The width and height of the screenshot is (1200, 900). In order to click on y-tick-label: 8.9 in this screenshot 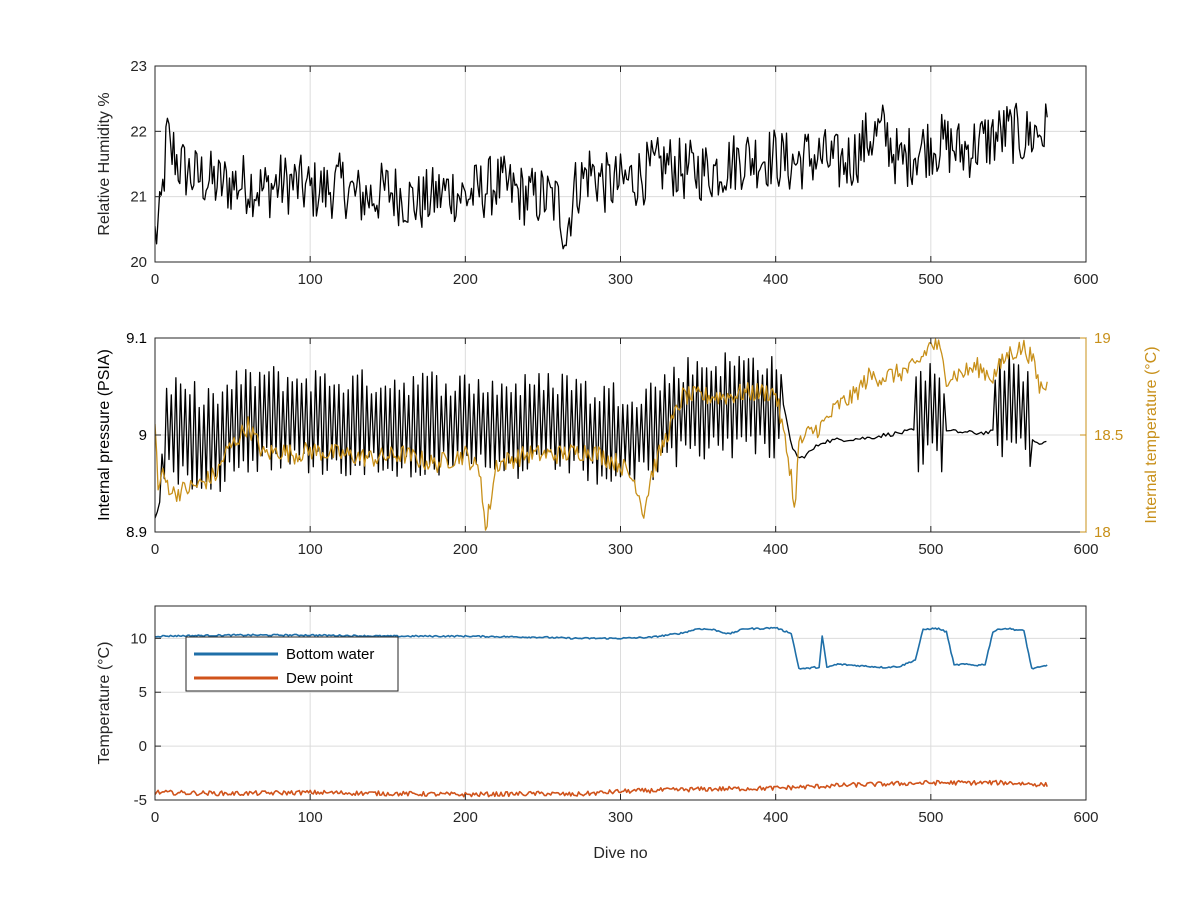, I will do `click(136, 532)`.